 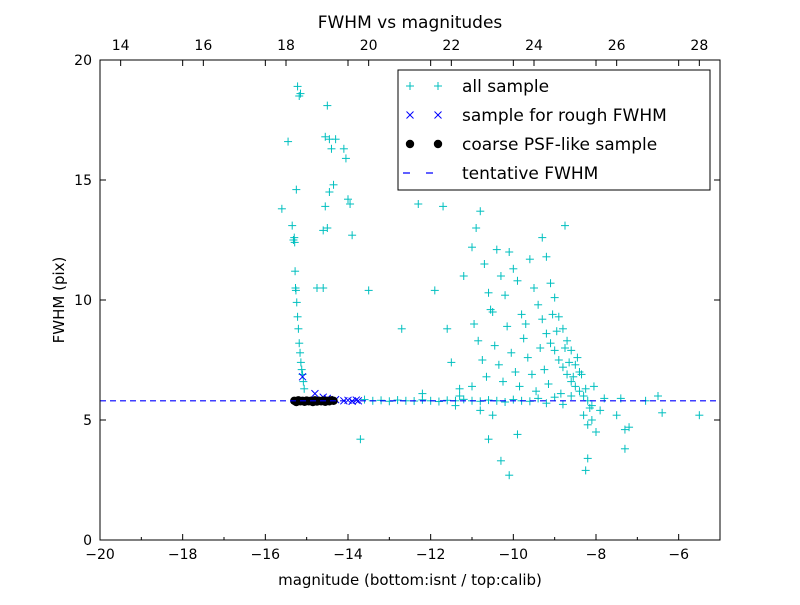 I want to click on x-tick-label: −16, so click(x=266, y=555).